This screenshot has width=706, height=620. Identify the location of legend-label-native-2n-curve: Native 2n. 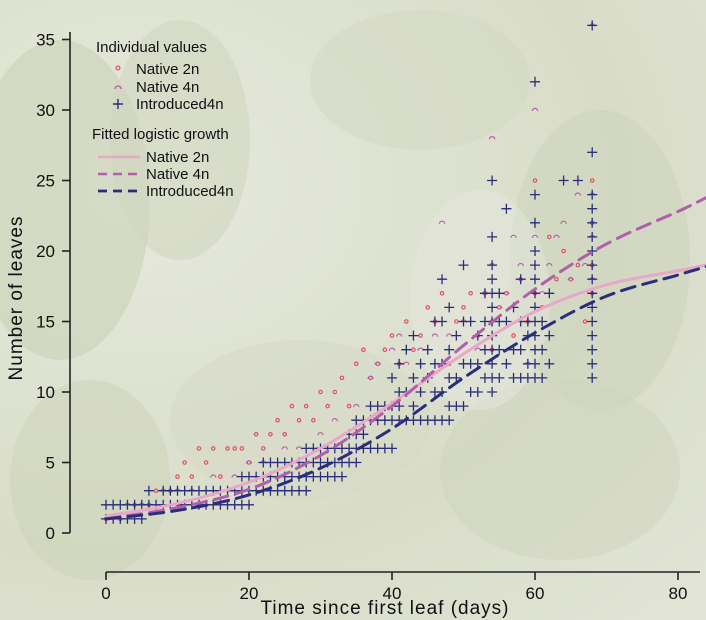
(177, 157).